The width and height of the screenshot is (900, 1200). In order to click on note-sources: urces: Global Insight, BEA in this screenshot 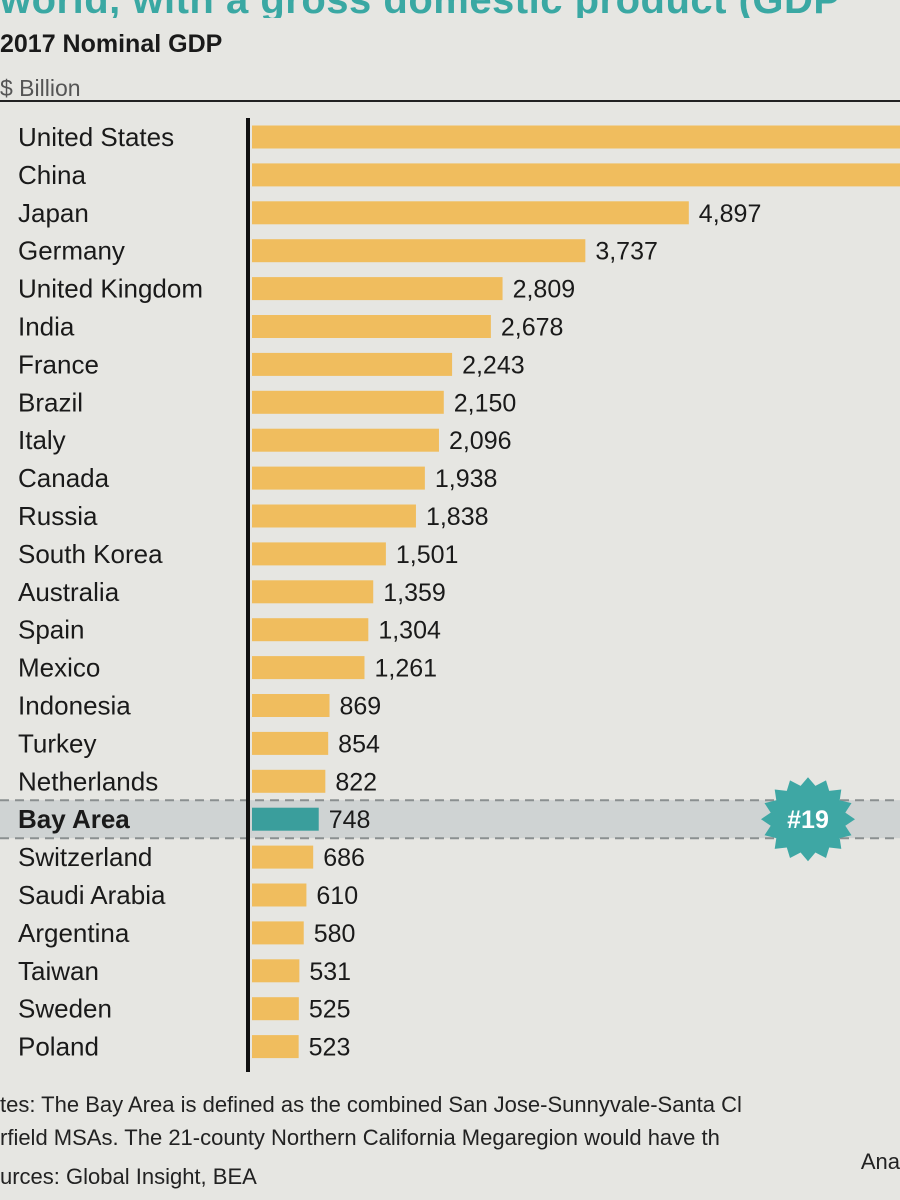, I will do `click(128, 1176)`.